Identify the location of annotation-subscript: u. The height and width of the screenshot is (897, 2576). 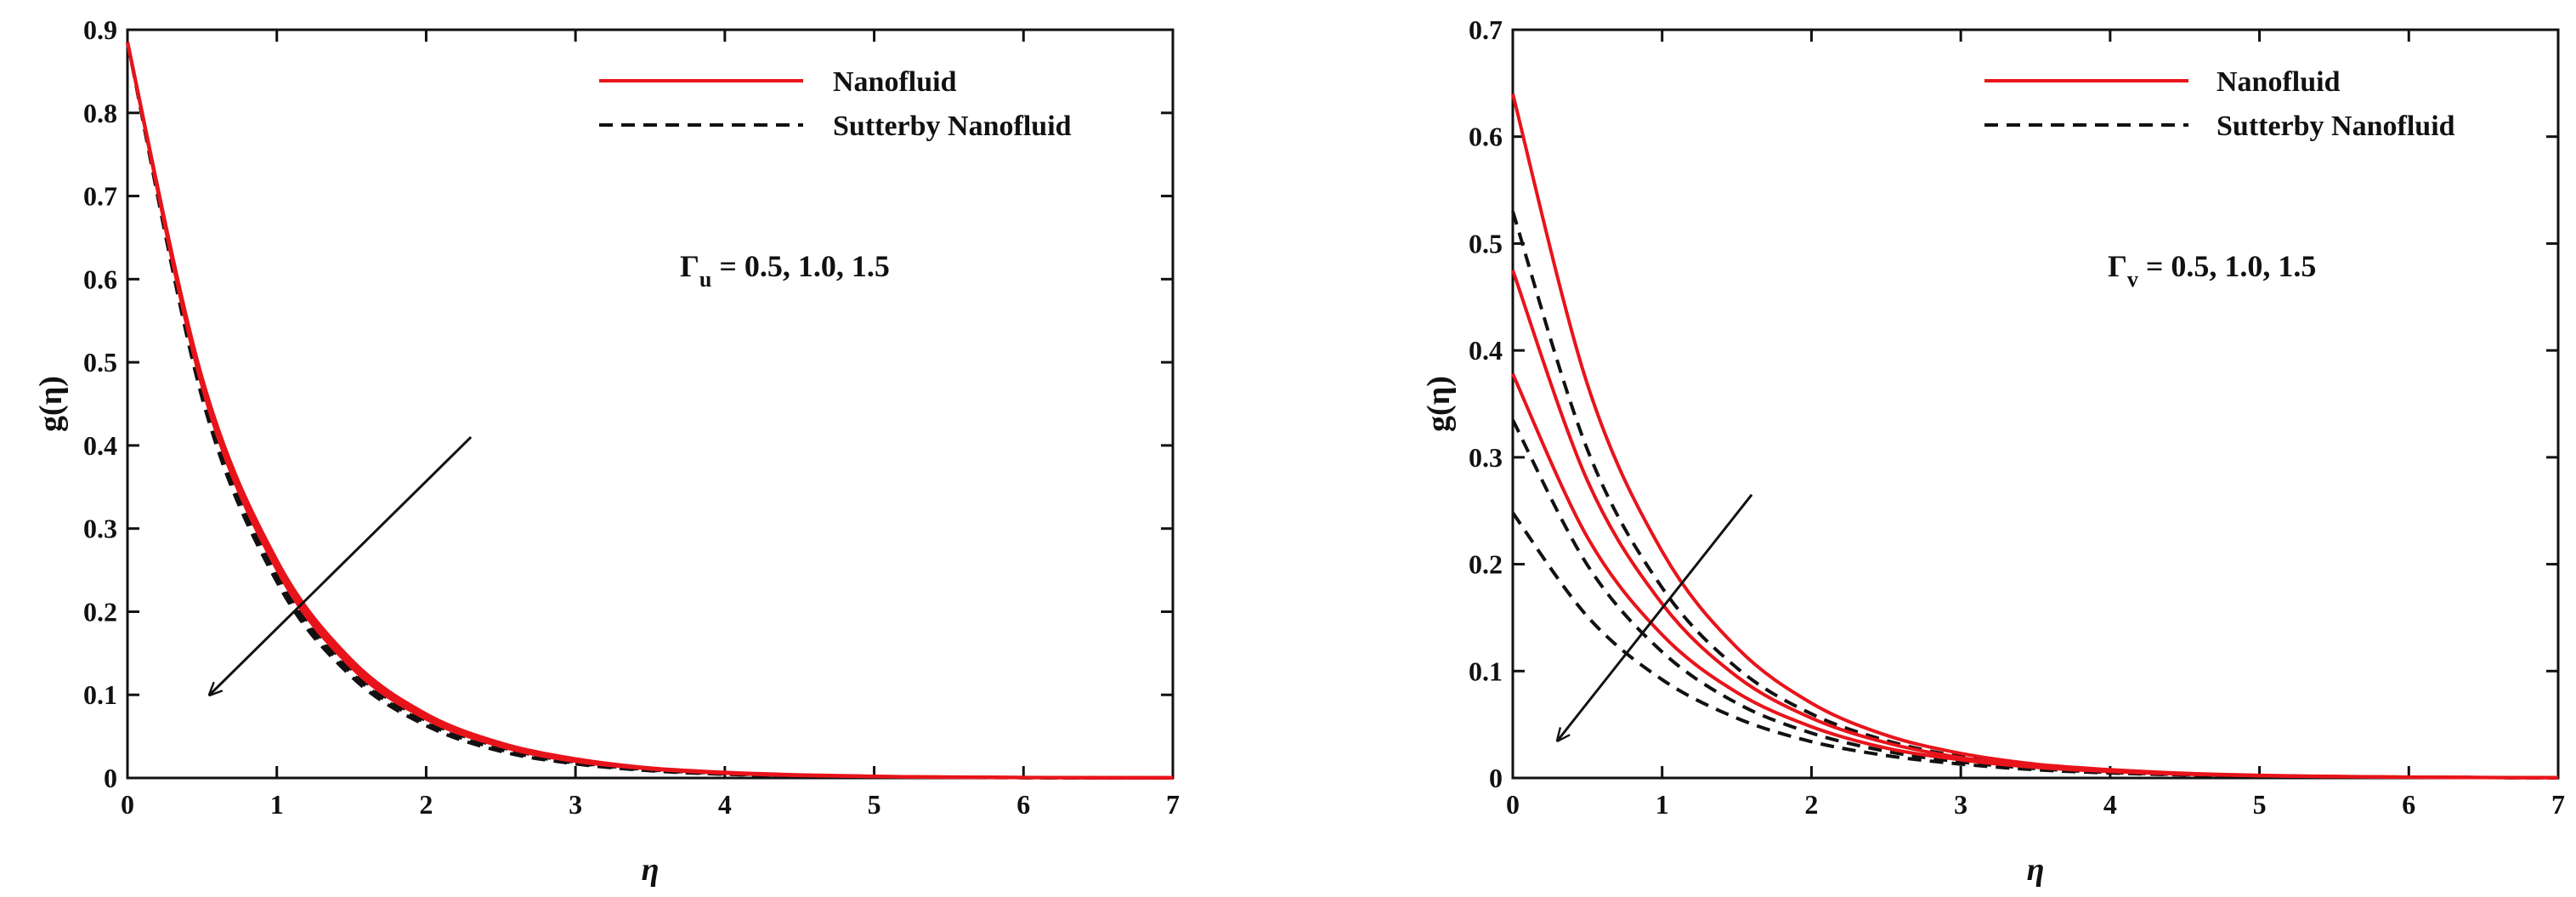
(705, 279).